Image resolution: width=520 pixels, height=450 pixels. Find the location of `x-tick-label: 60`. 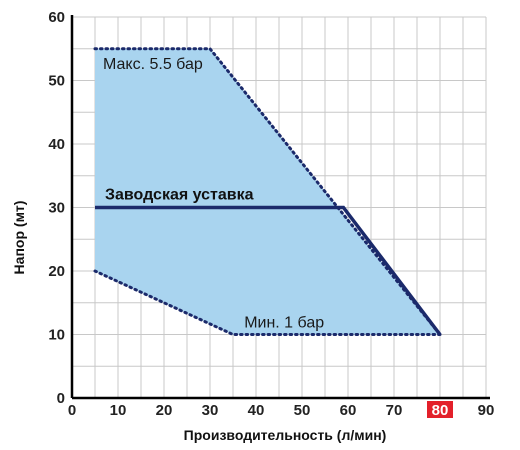

x-tick-label: 60 is located at coordinates (348, 410).